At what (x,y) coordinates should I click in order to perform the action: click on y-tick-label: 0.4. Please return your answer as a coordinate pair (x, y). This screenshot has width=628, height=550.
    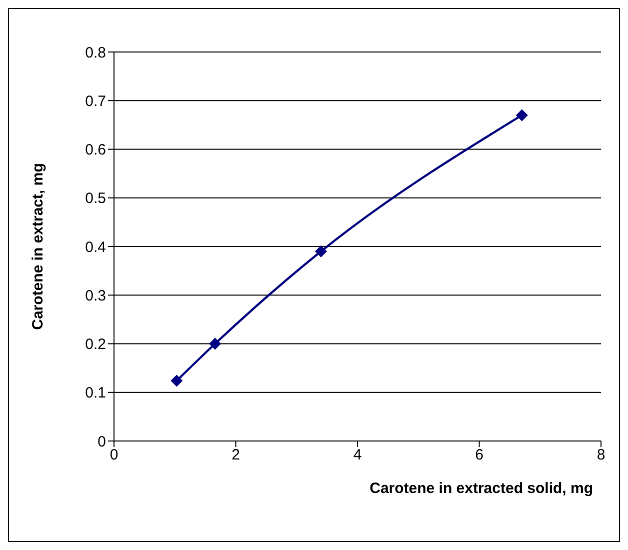
    Looking at the image, I should click on (95, 247).